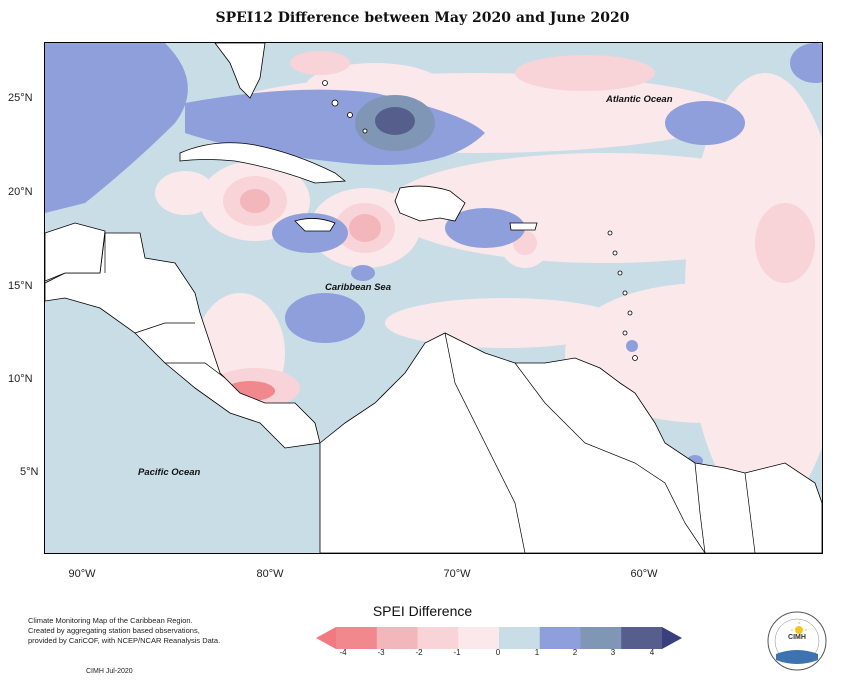  Describe the element at coordinates (498, 652) in the screenshot. I see `legend-tick: 0` at that location.